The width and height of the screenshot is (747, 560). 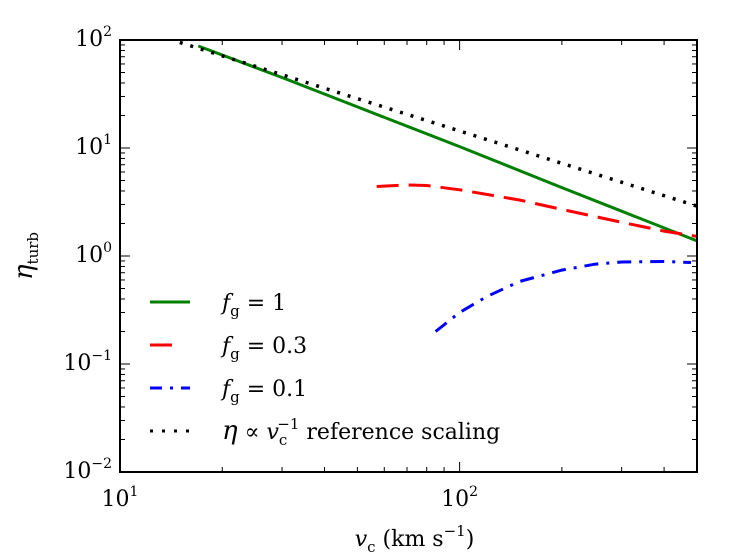 What do you see at coordinates (361, 432) in the screenshot?
I see `legend-label: η ∝ vc−1 reference scaling` at bounding box center [361, 432].